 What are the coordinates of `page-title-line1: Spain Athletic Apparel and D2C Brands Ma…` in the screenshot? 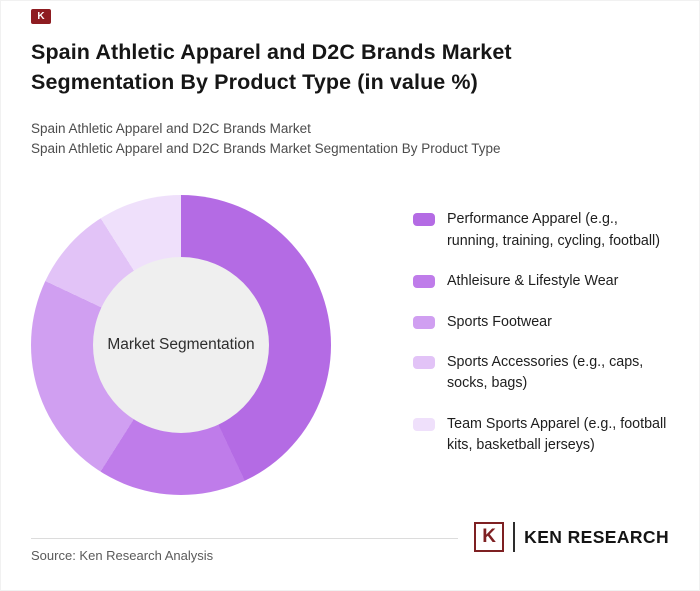 It's located at (271, 52).